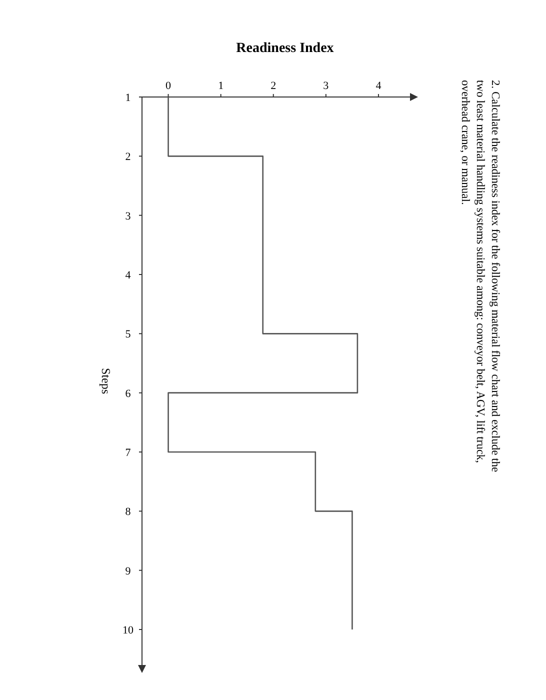 The image size is (546, 700). Describe the element at coordinates (169, 86) in the screenshot. I see `x-tick-label: 0` at that location.